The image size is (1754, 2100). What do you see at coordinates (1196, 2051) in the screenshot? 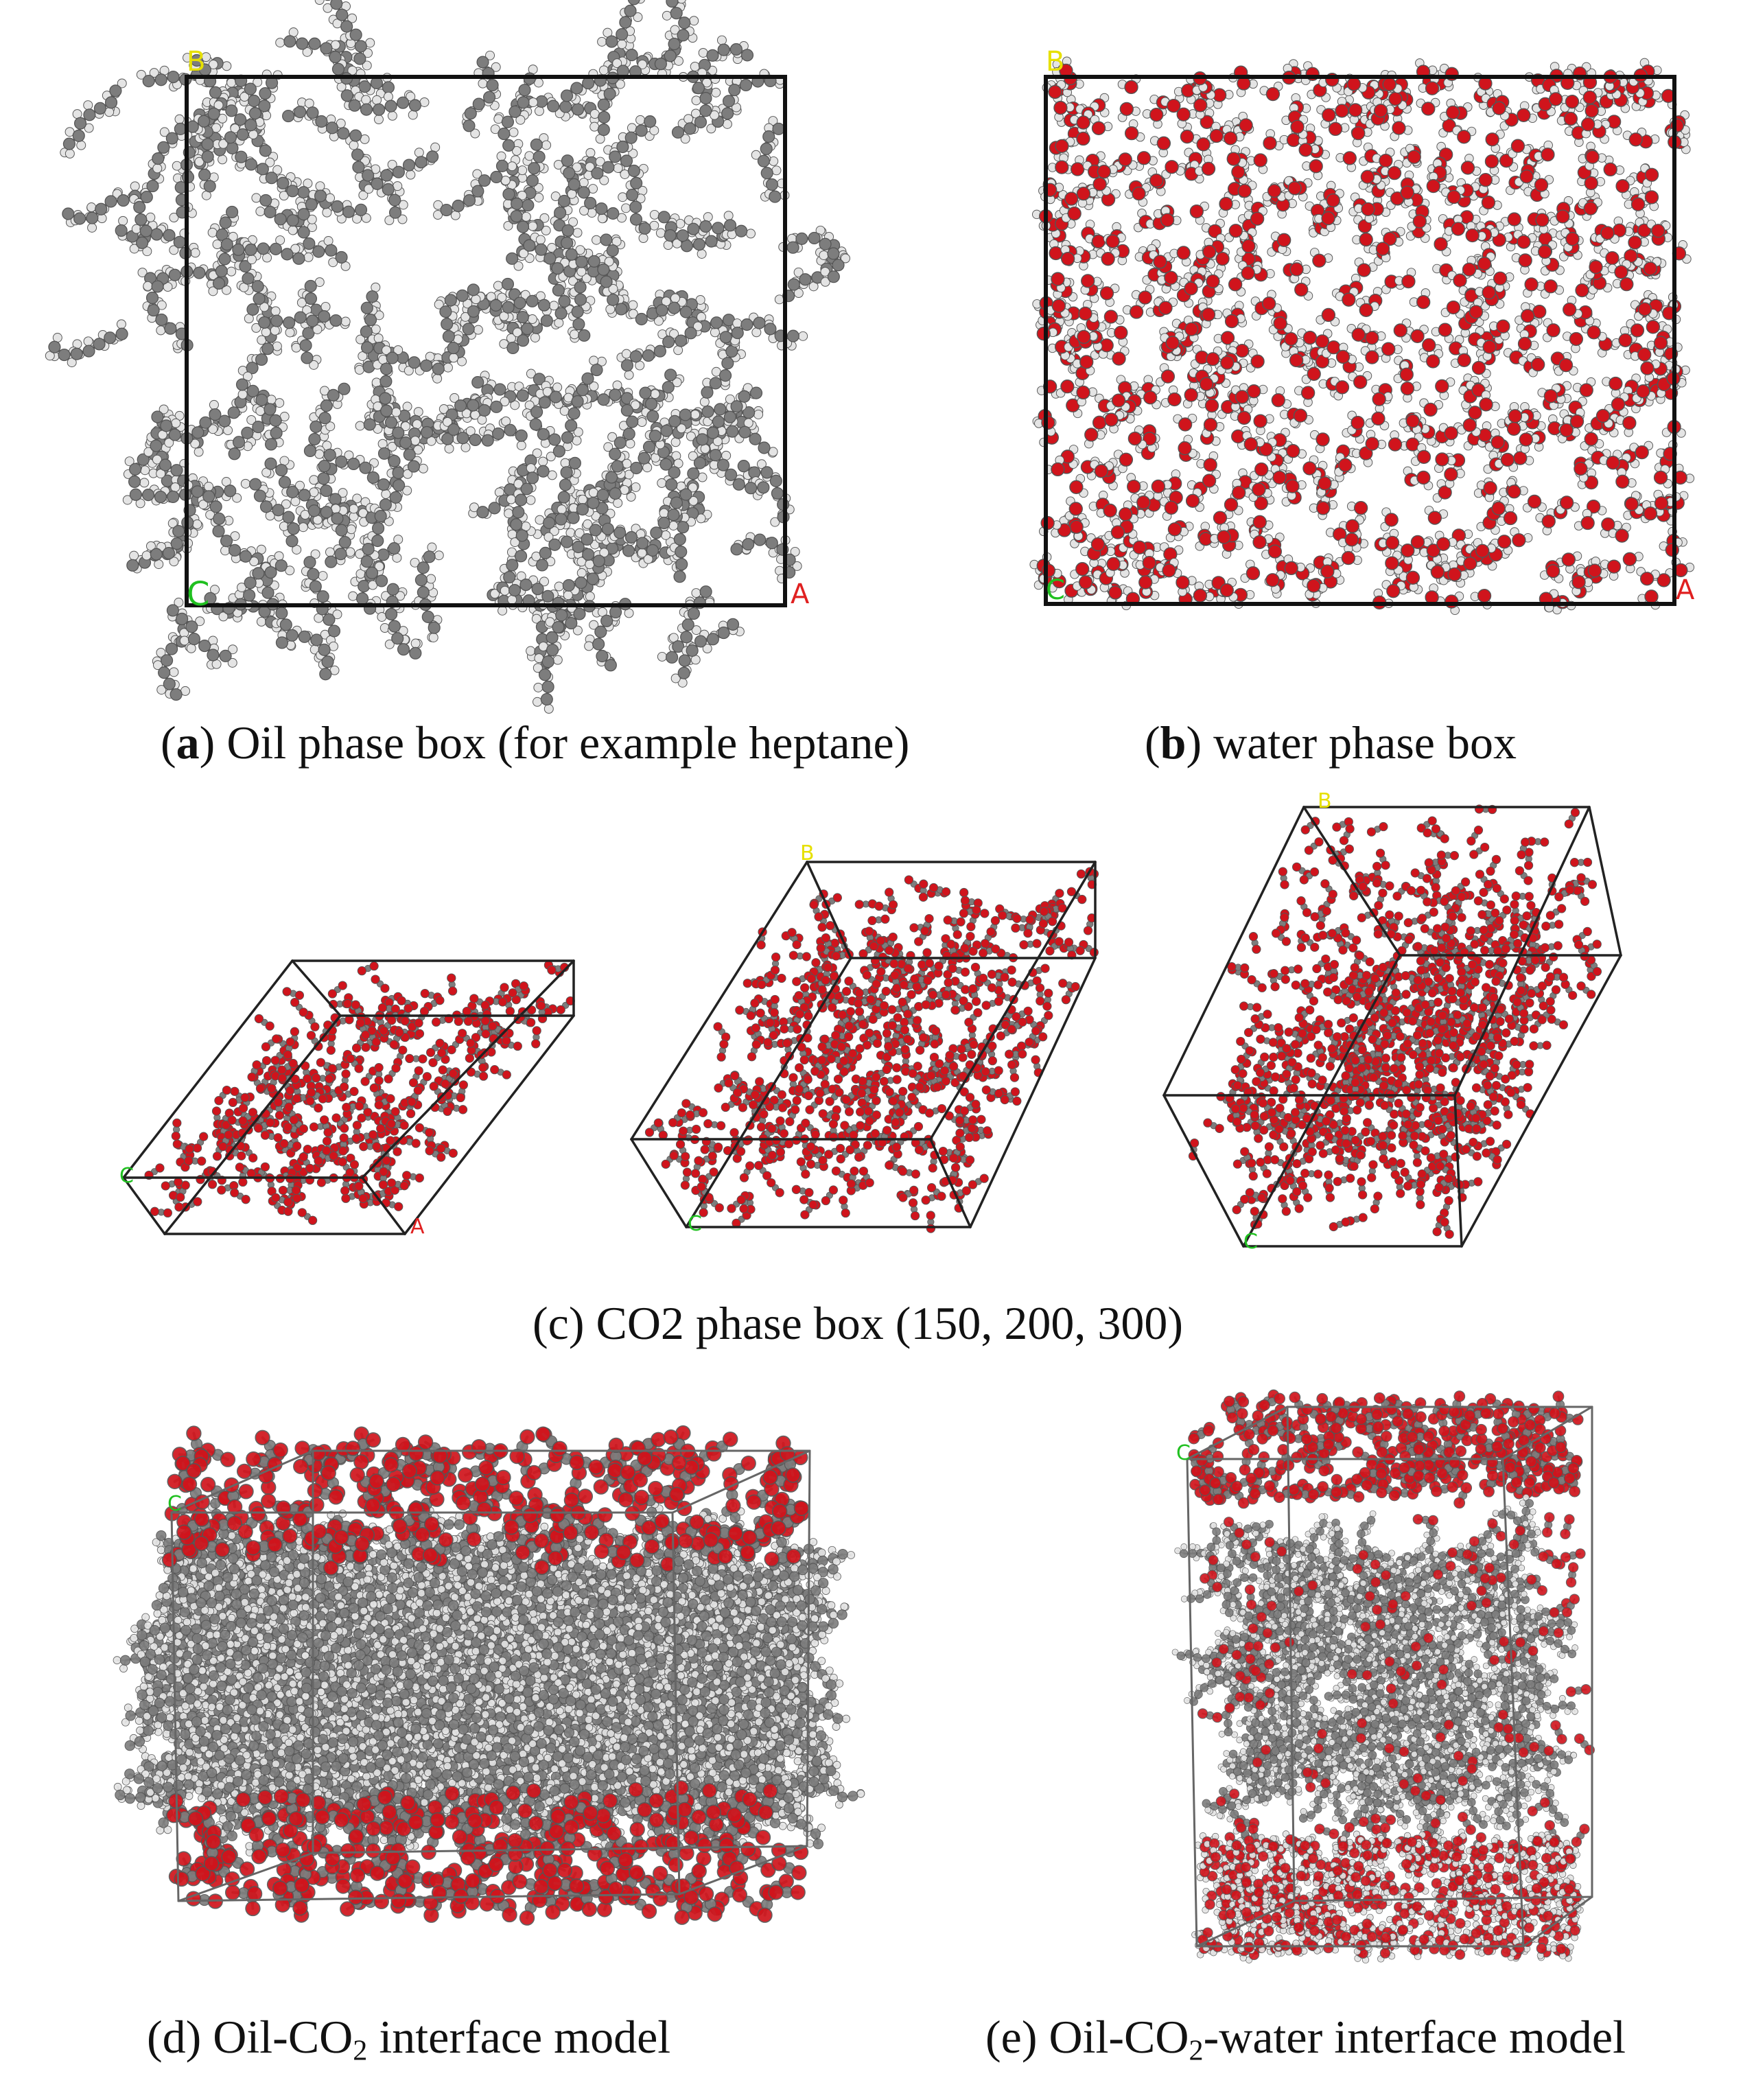
I see `caption-e-subscript: 2` at bounding box center [1196, 2051].